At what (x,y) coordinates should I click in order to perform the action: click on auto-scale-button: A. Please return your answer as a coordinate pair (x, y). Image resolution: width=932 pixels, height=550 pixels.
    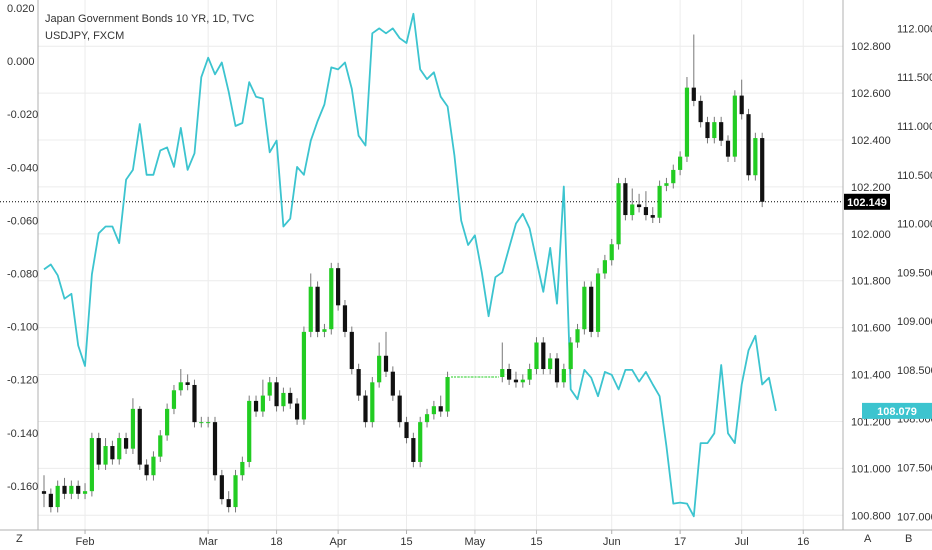
    Looking at the image, I should click on (868, 539).